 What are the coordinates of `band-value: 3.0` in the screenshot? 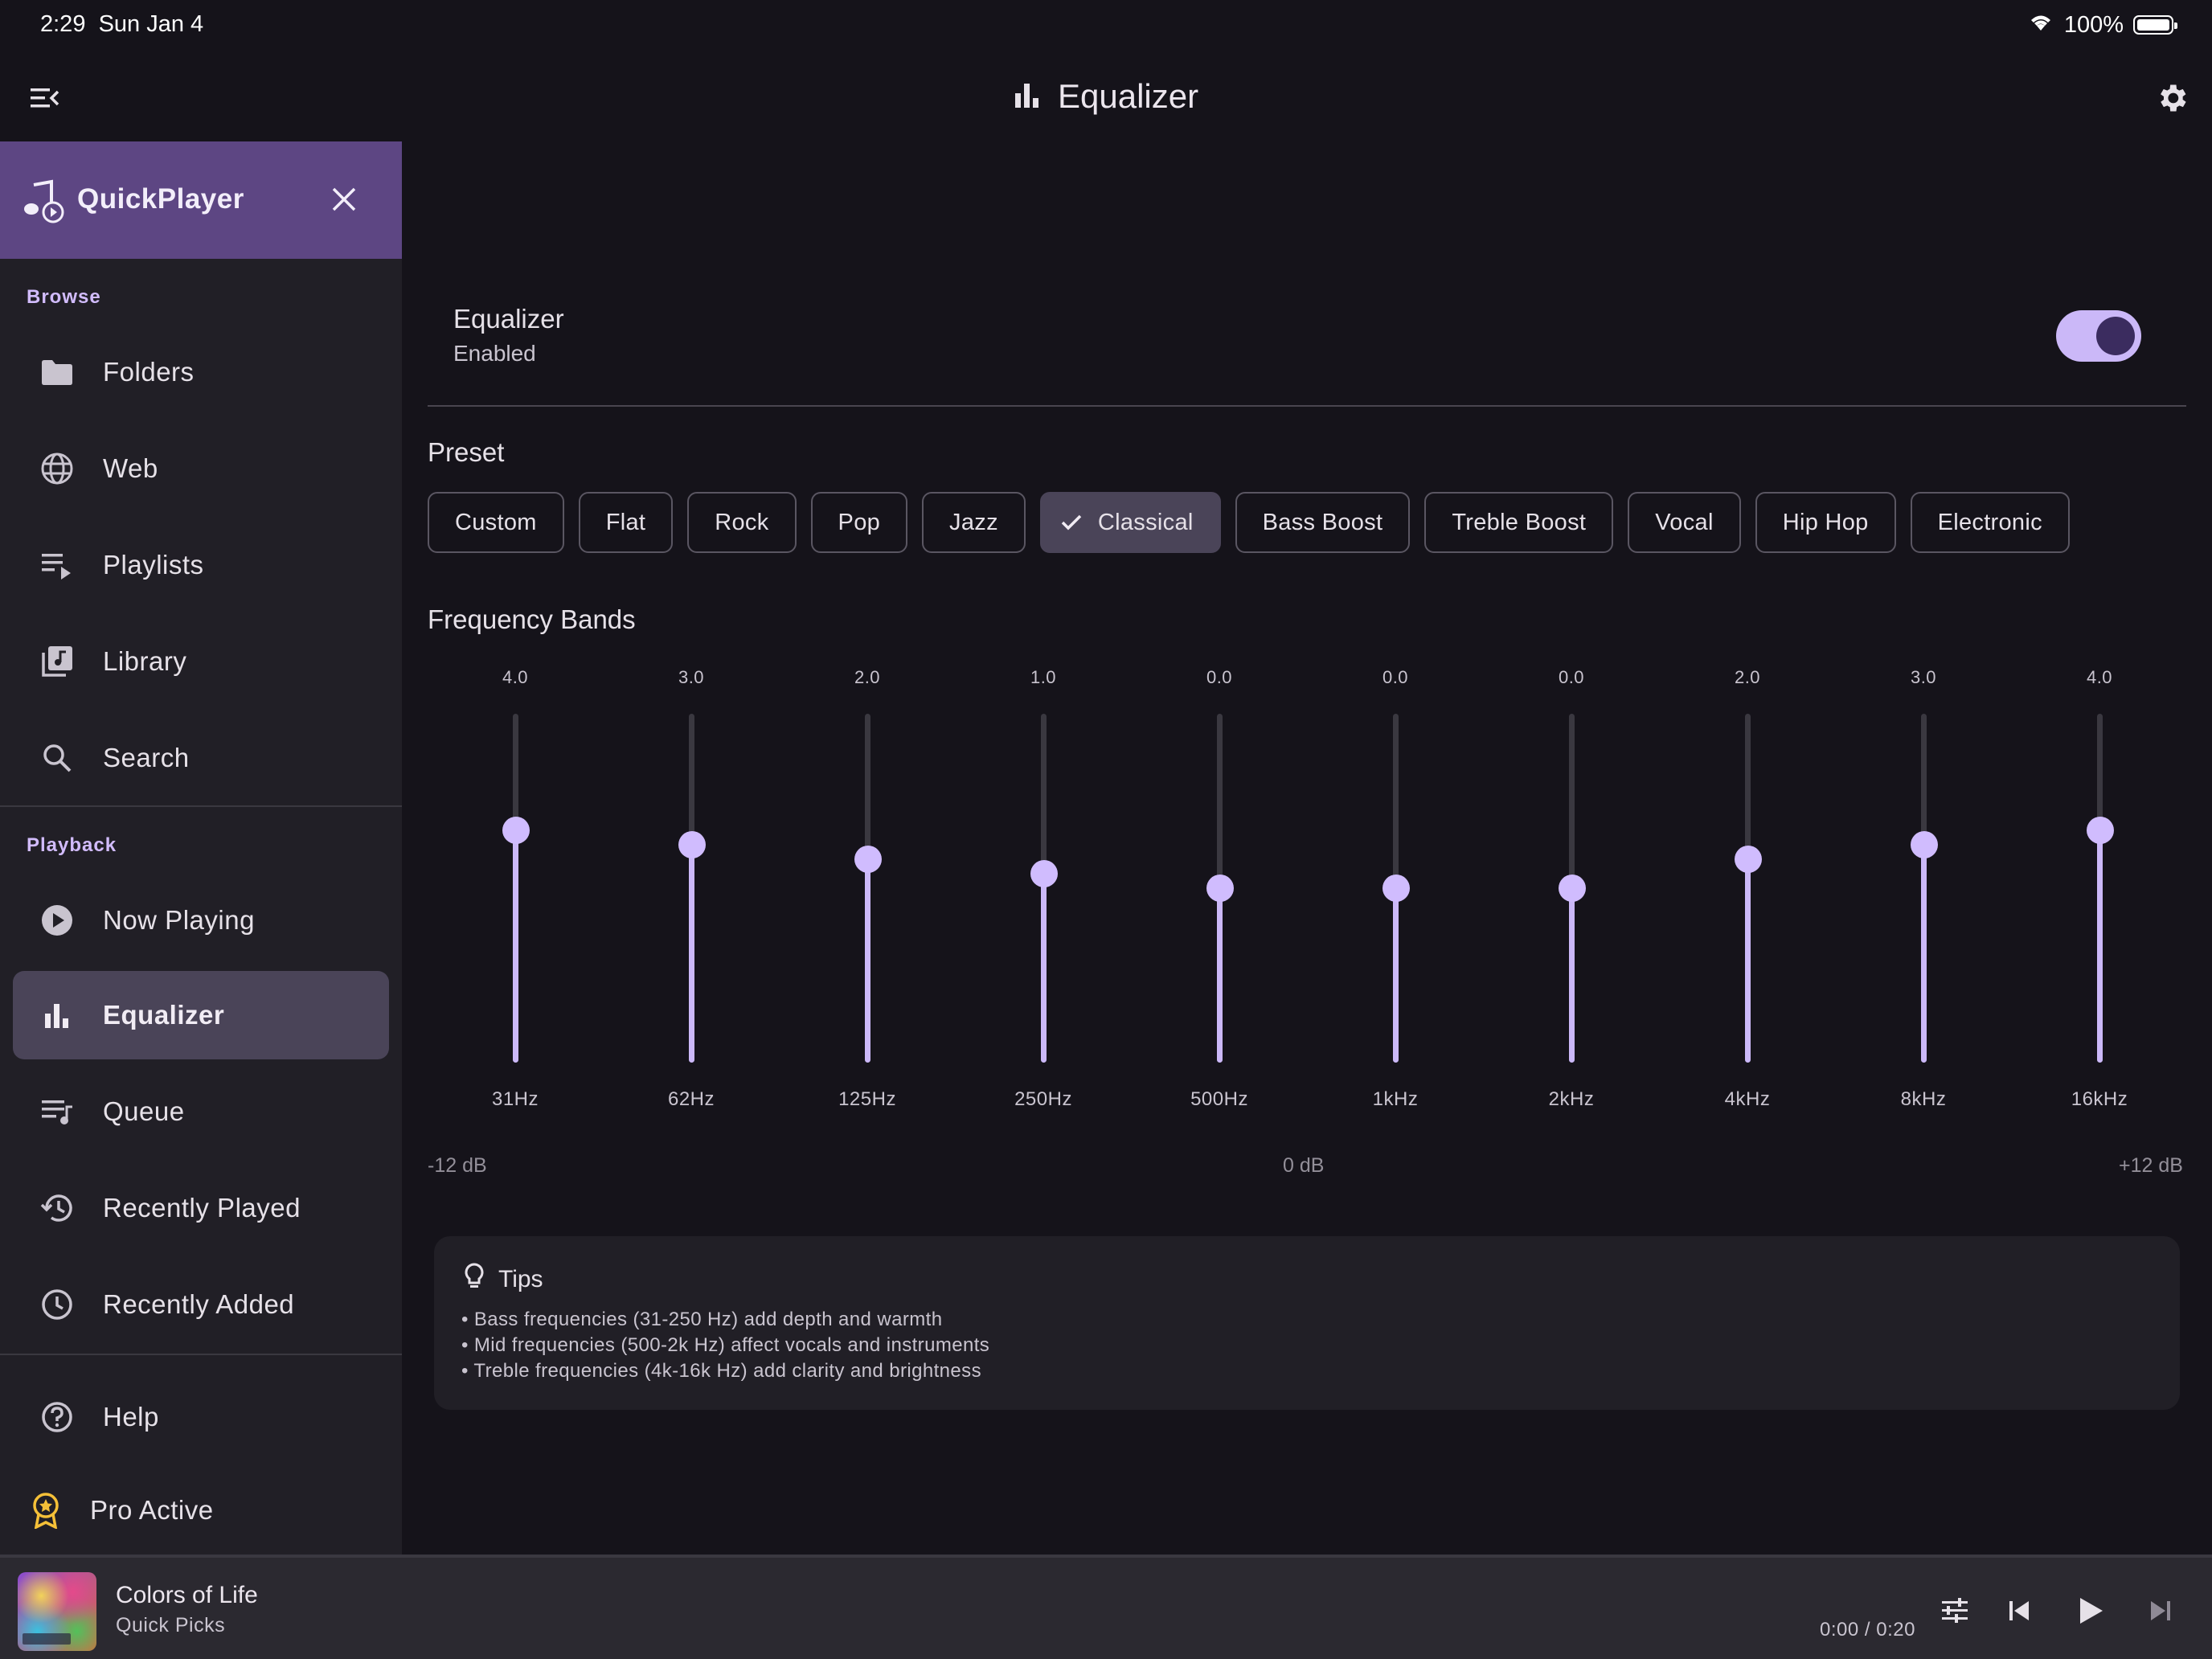 It's located at (691, 677).